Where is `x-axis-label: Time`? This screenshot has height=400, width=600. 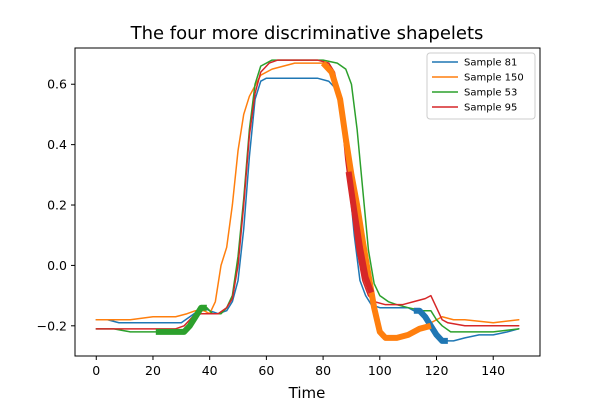 x-axis-label: Time is located at coordinates (307, 392).